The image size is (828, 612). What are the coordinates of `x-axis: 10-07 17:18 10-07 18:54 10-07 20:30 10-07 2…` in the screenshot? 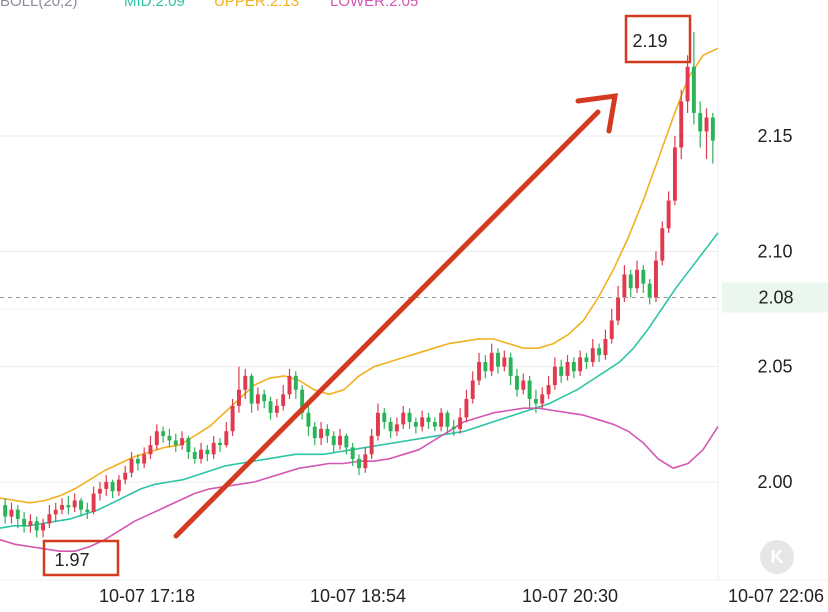 It's located at (461, 596).